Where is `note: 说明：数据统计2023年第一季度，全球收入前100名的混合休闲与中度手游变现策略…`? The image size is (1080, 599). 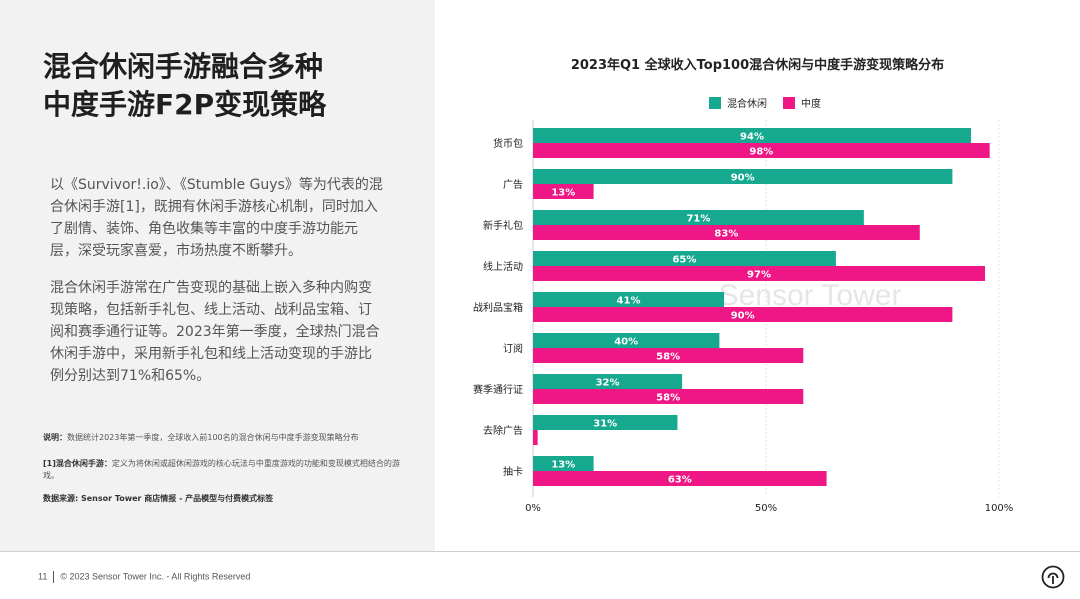 note: 说明：数据统计2023年第一季度，全球收入前100名的混合休闲与中度手游变现策略… is located at coordinates (223, 438).